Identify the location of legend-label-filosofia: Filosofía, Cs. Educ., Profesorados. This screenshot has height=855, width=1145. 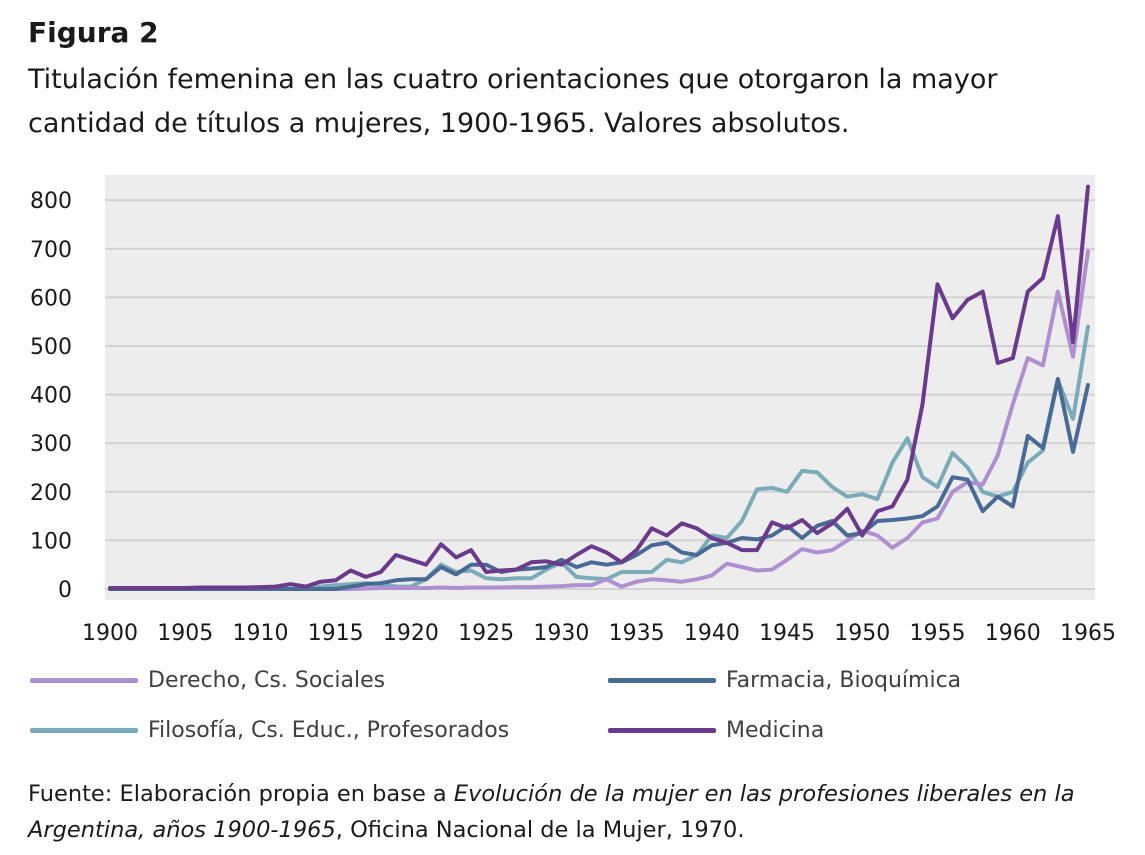
(329, 730).